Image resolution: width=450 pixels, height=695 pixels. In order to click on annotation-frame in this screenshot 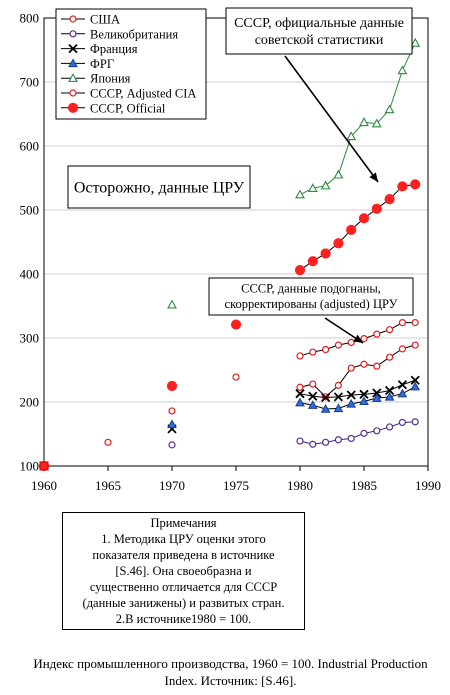, I will do `click(319, 31)`.